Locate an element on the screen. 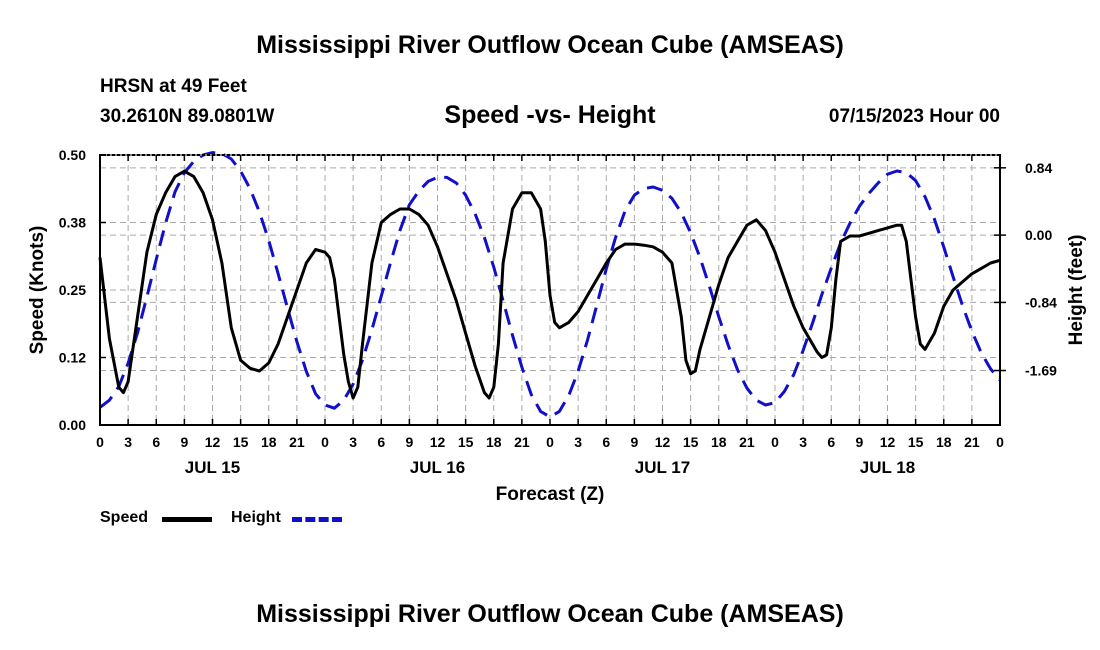  chart-subtitle: Speed -vs- Height is located at coordinates (550, 115).